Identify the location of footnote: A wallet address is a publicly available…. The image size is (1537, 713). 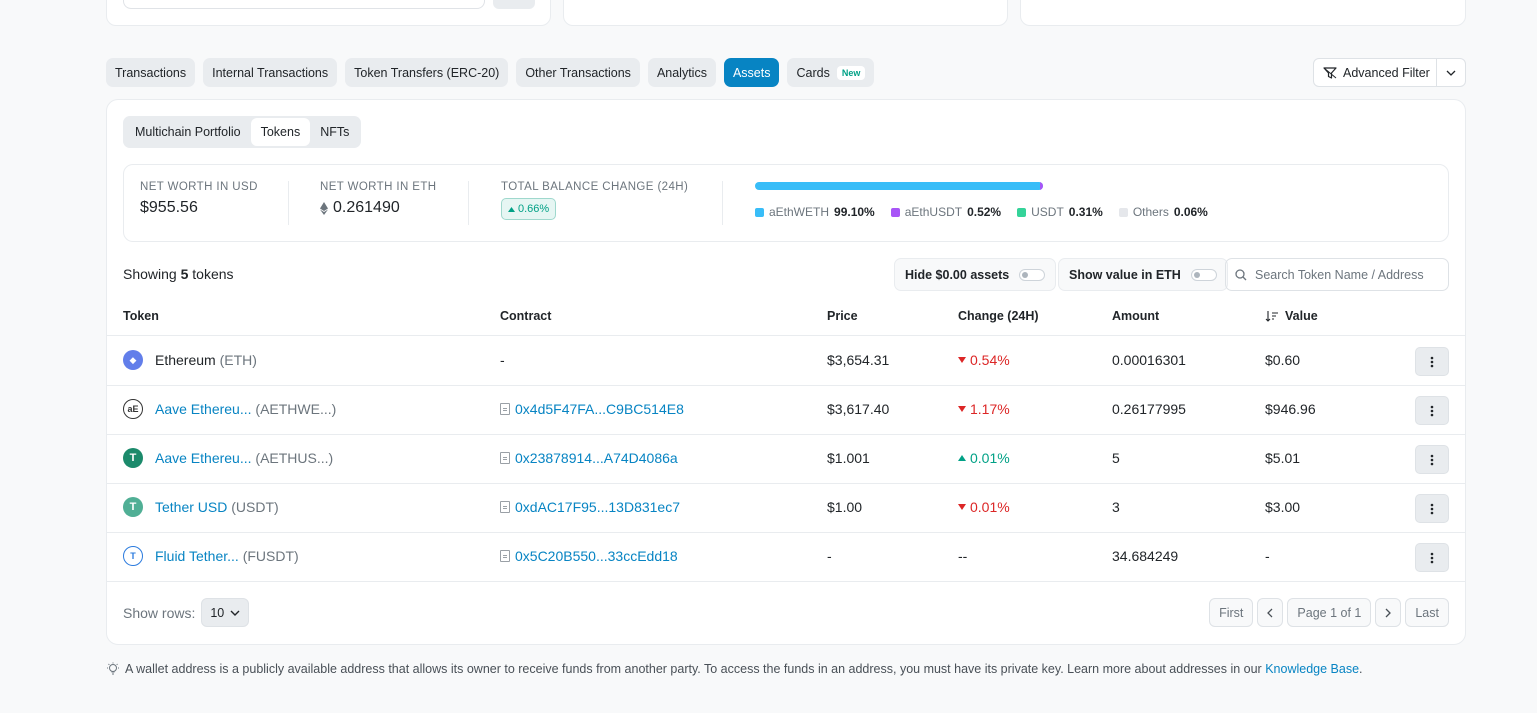
(734, 669).